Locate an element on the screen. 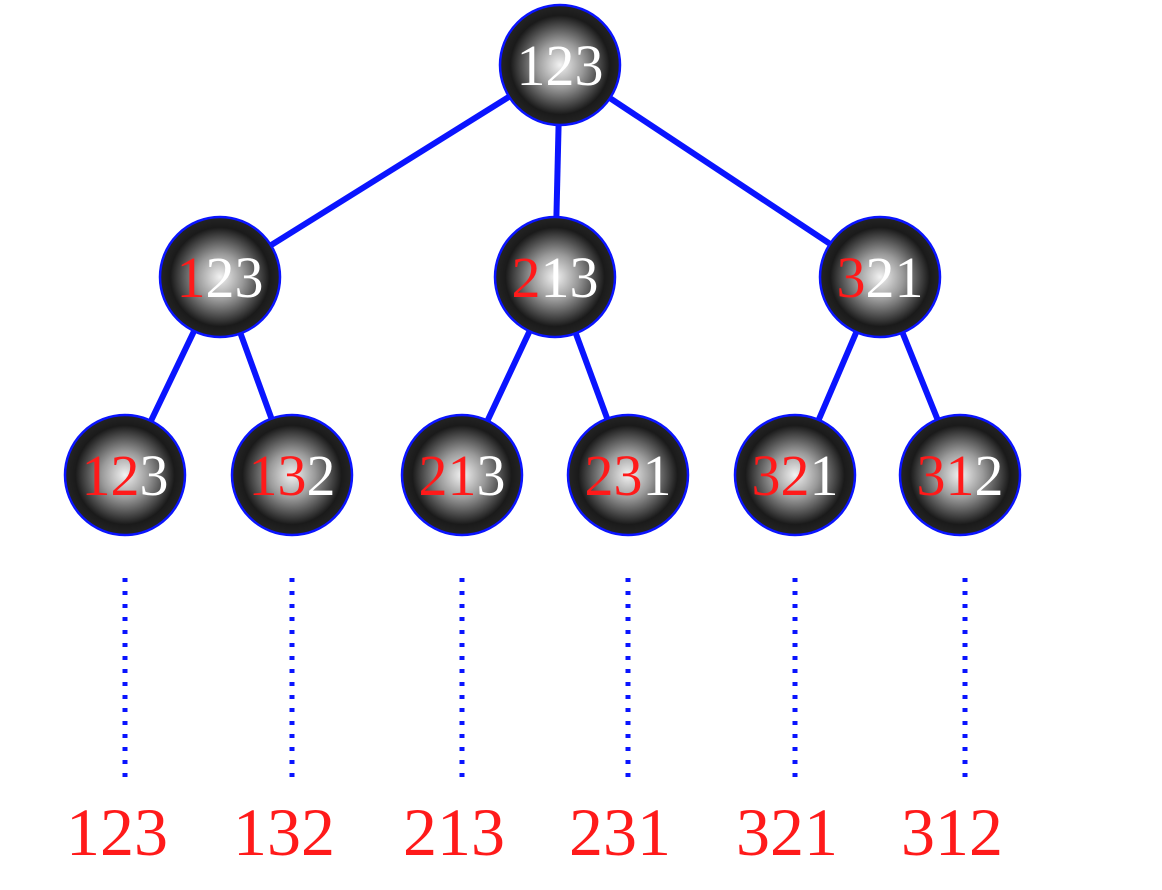 The image size is (1162, 890). level2-node-1: 123 is located at coordinates (125, 475).